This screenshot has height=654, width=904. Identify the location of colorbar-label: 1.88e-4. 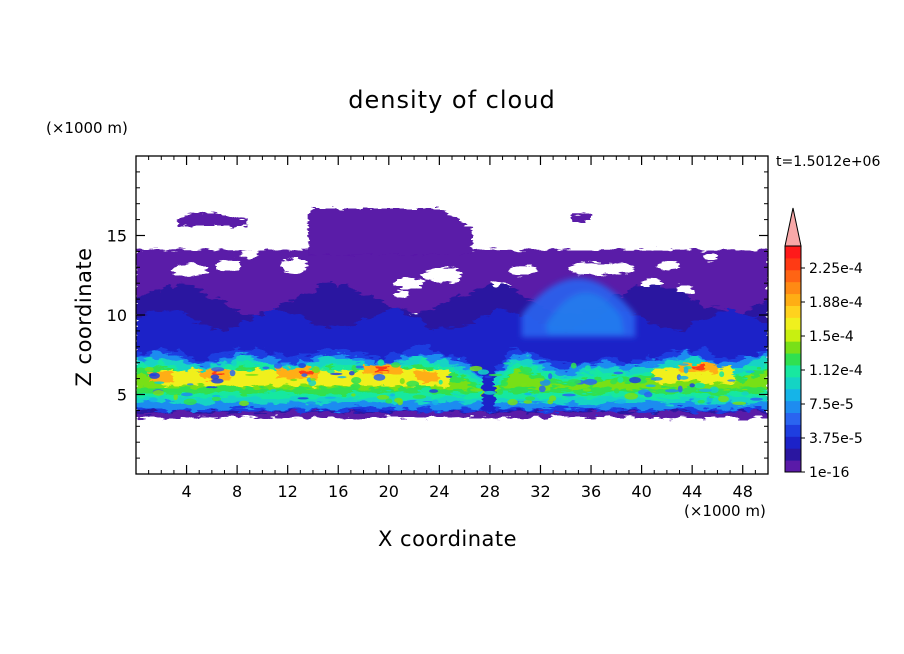
(836, 303).